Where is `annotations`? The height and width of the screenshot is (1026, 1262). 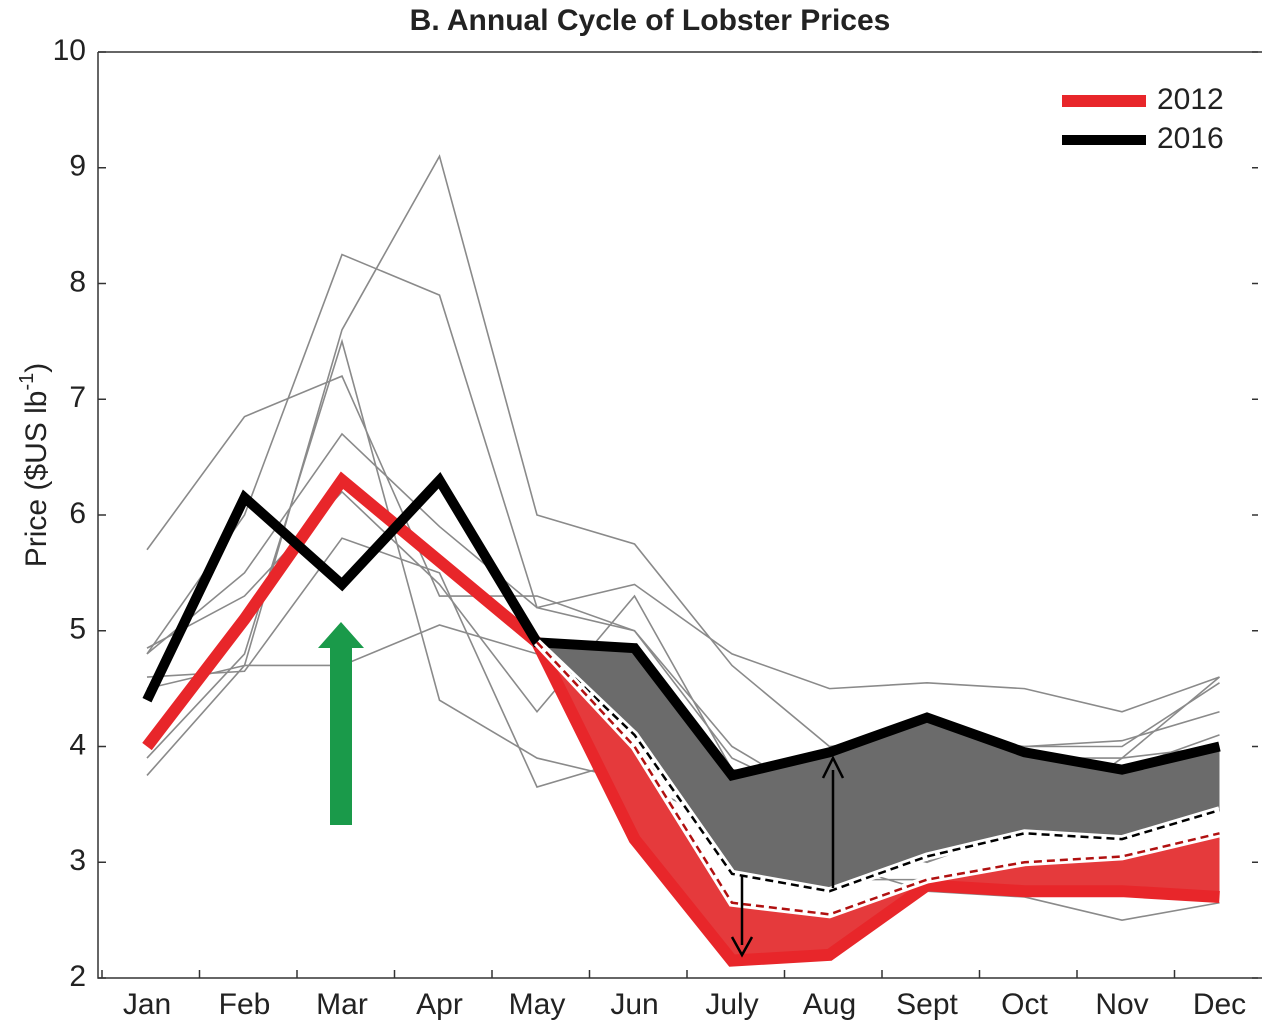 annotations is located at coordinates (581, 790).